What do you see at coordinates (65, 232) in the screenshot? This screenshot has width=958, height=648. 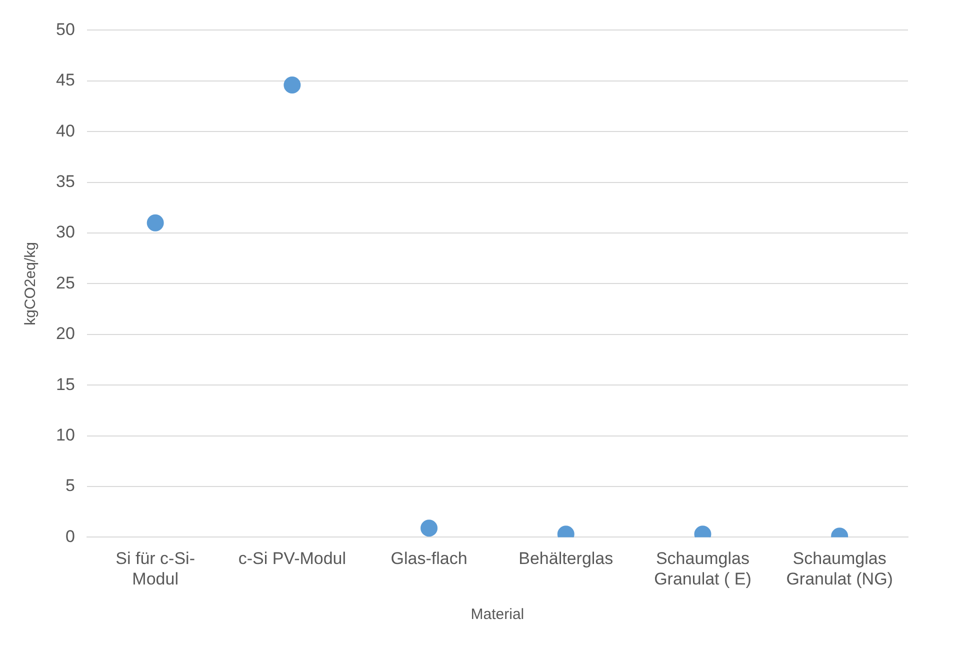 I see `y-tick-label: 30` at bounding box center [65, 232].